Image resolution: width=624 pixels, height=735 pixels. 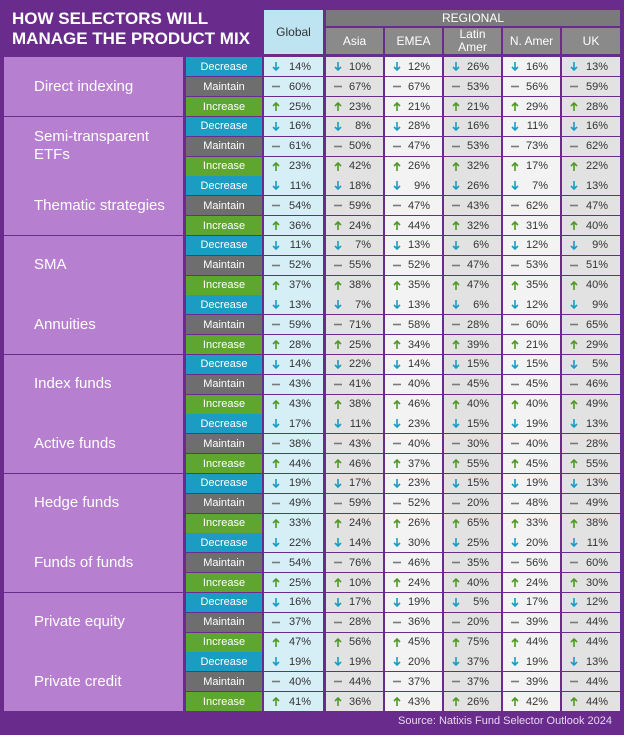 I want to click on value-cell: 13%, so click(x=591, y=185).